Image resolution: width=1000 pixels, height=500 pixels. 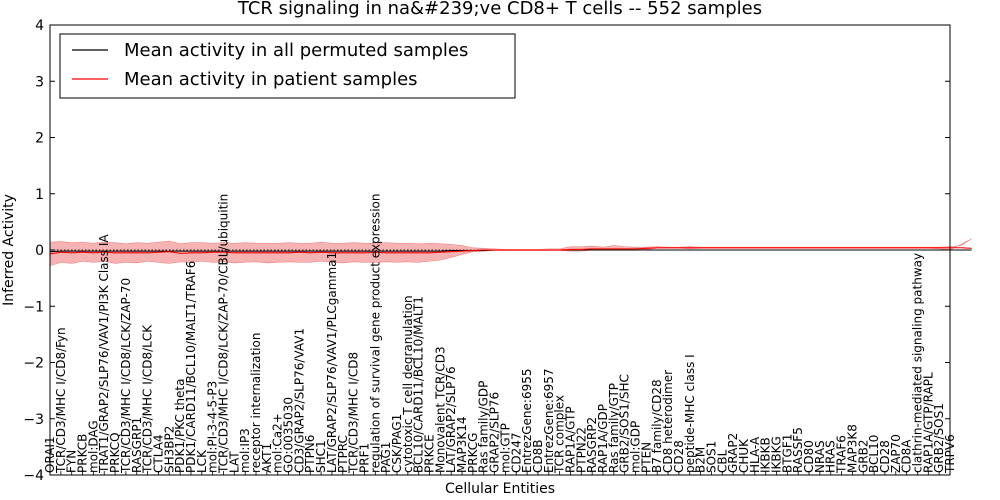 What do you see at coordinates (386, 457) in the screenshot?
I see `x-tick-label: PAG1` at bounding box center [386, 457].